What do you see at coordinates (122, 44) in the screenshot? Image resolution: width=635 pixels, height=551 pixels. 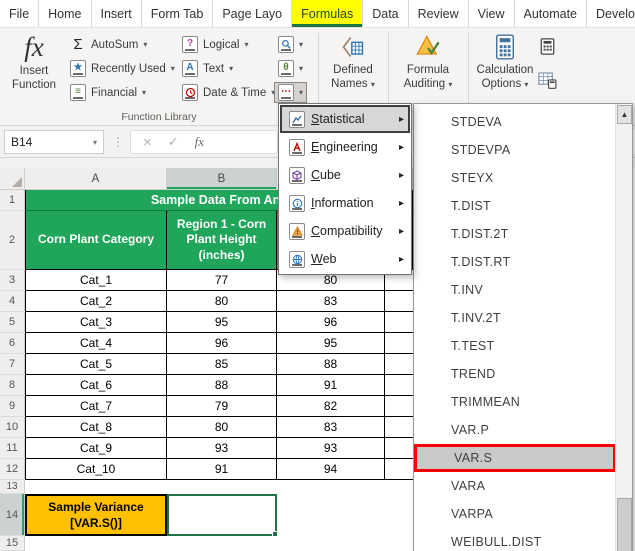 I see `autosum-button: Σ AutoSum ▾` at bounding box center [122, 44].